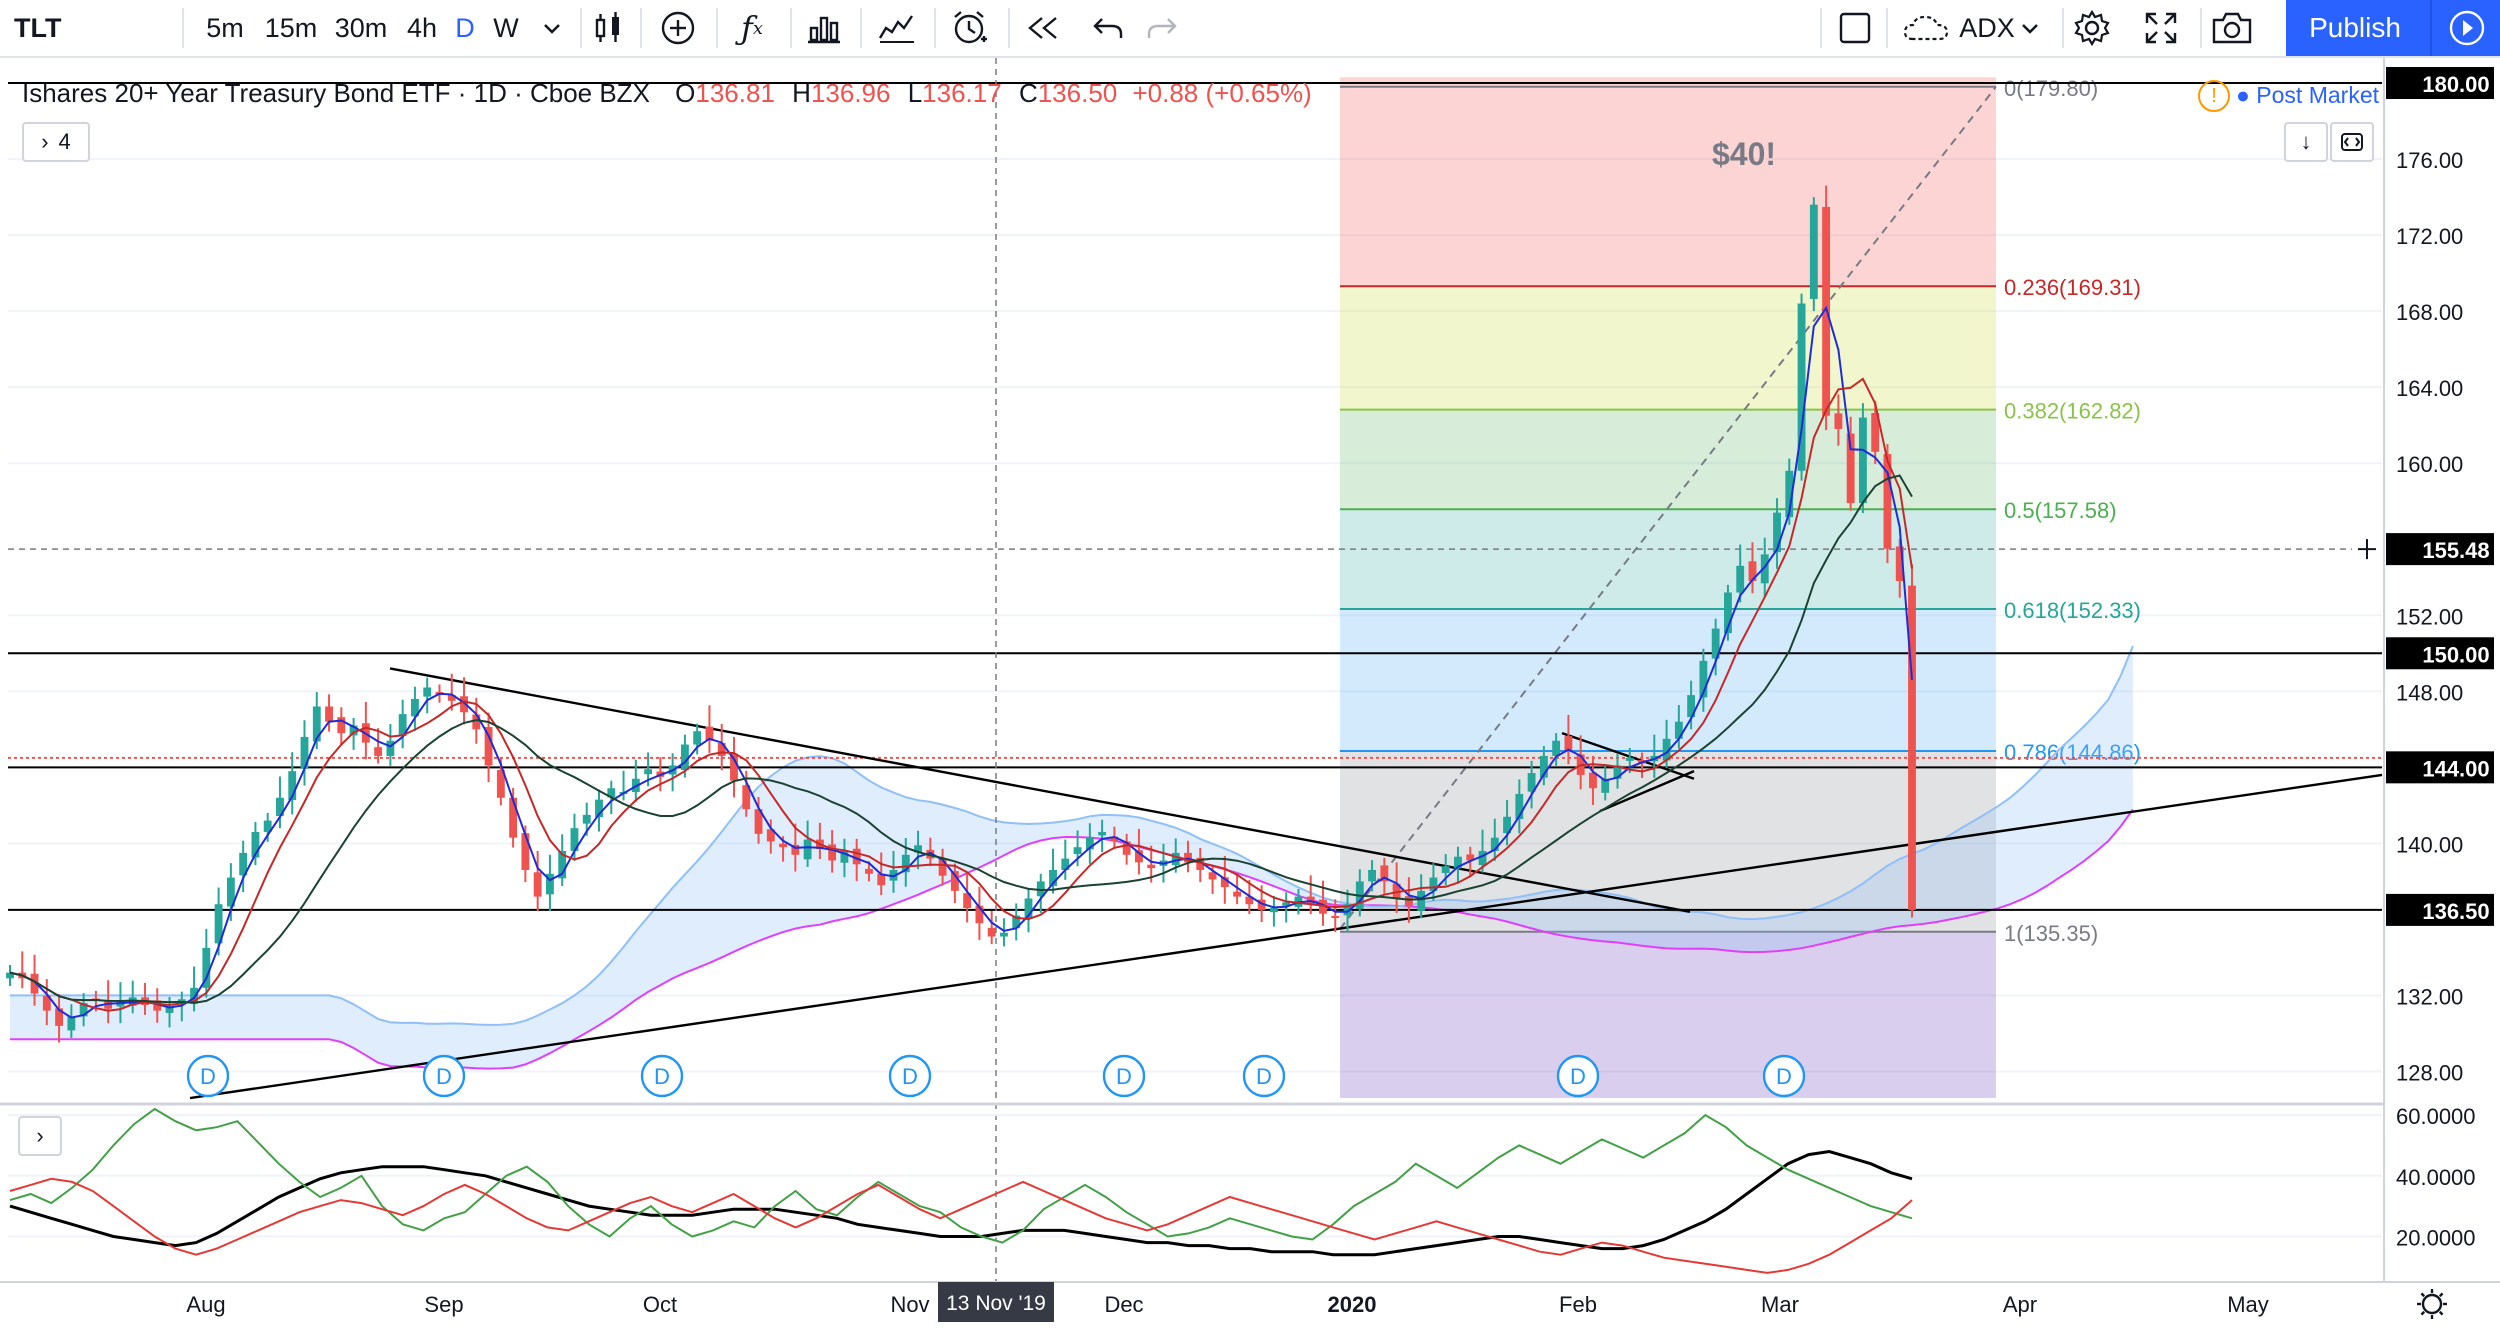  Describe the element at coordinates (2355, 27) in the screenshot. I see `publish-label: Publish` at that location.